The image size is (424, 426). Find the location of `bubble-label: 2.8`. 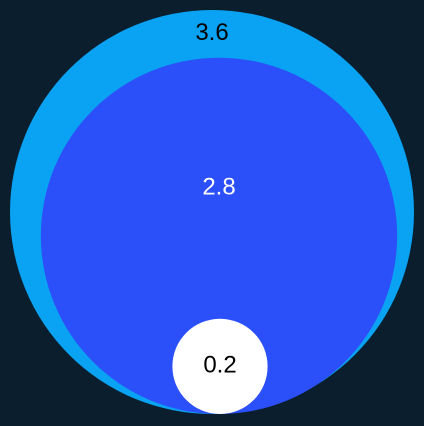

bubble-label: 2.8 is located at coordinates (218, 187).